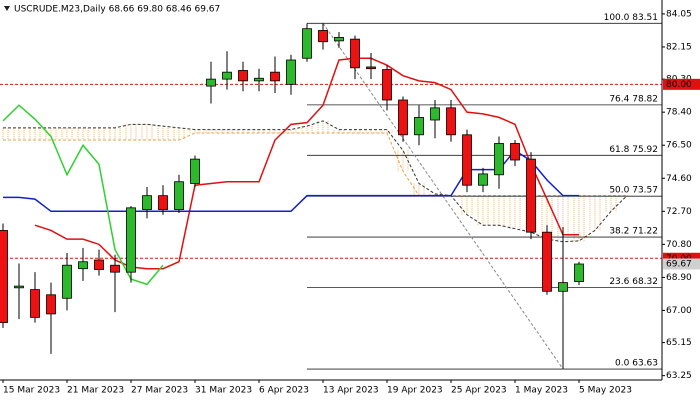  I want to click on fib-label: 38.2 71.22, so click(633, 232).